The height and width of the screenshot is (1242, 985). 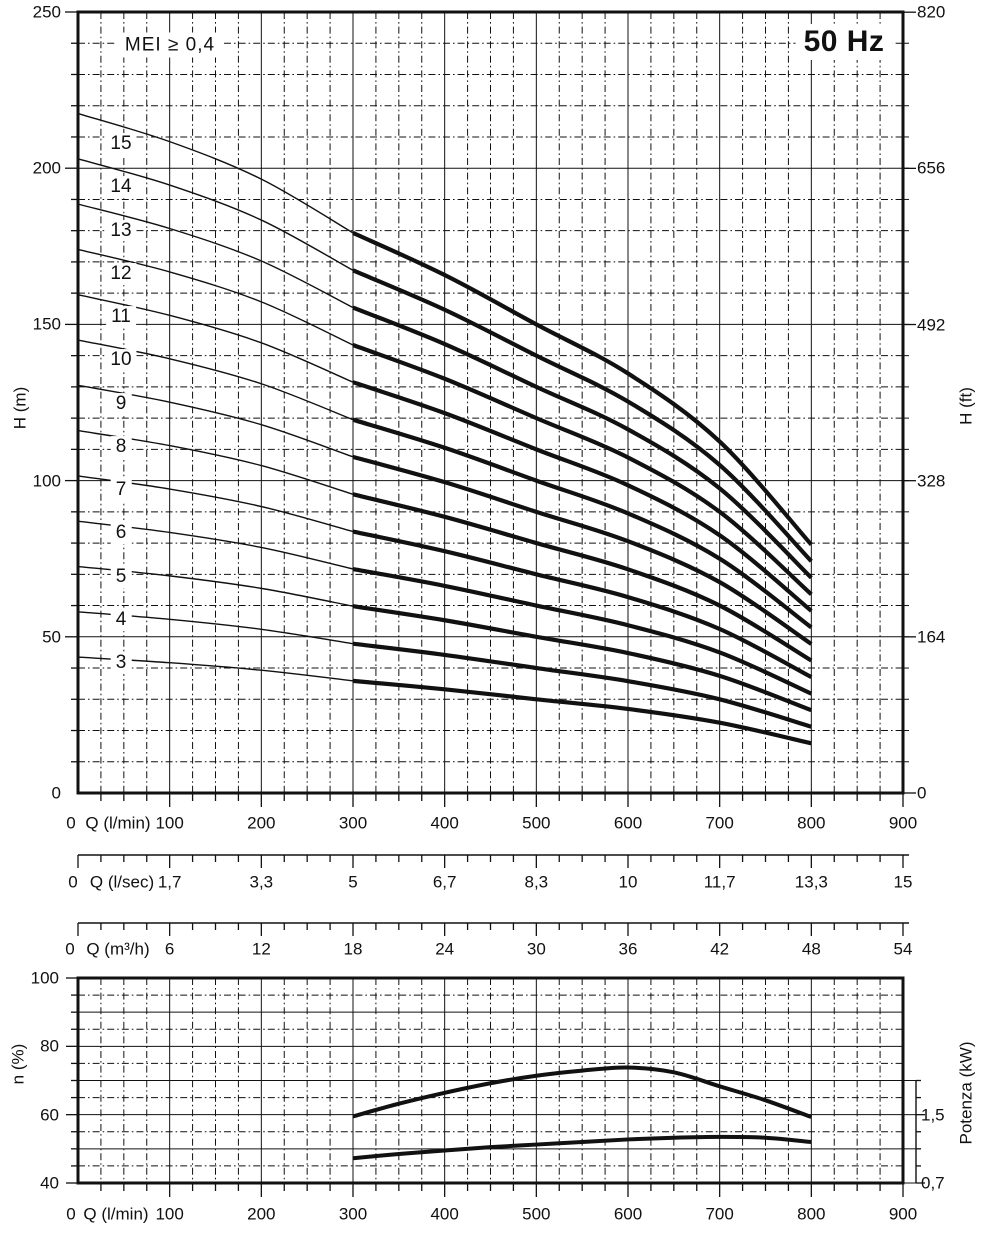 What do you see at coordinates (121, 533) in the screenshot?
I see `stage-count-label-6: 6` at bounding box center [121, 533].